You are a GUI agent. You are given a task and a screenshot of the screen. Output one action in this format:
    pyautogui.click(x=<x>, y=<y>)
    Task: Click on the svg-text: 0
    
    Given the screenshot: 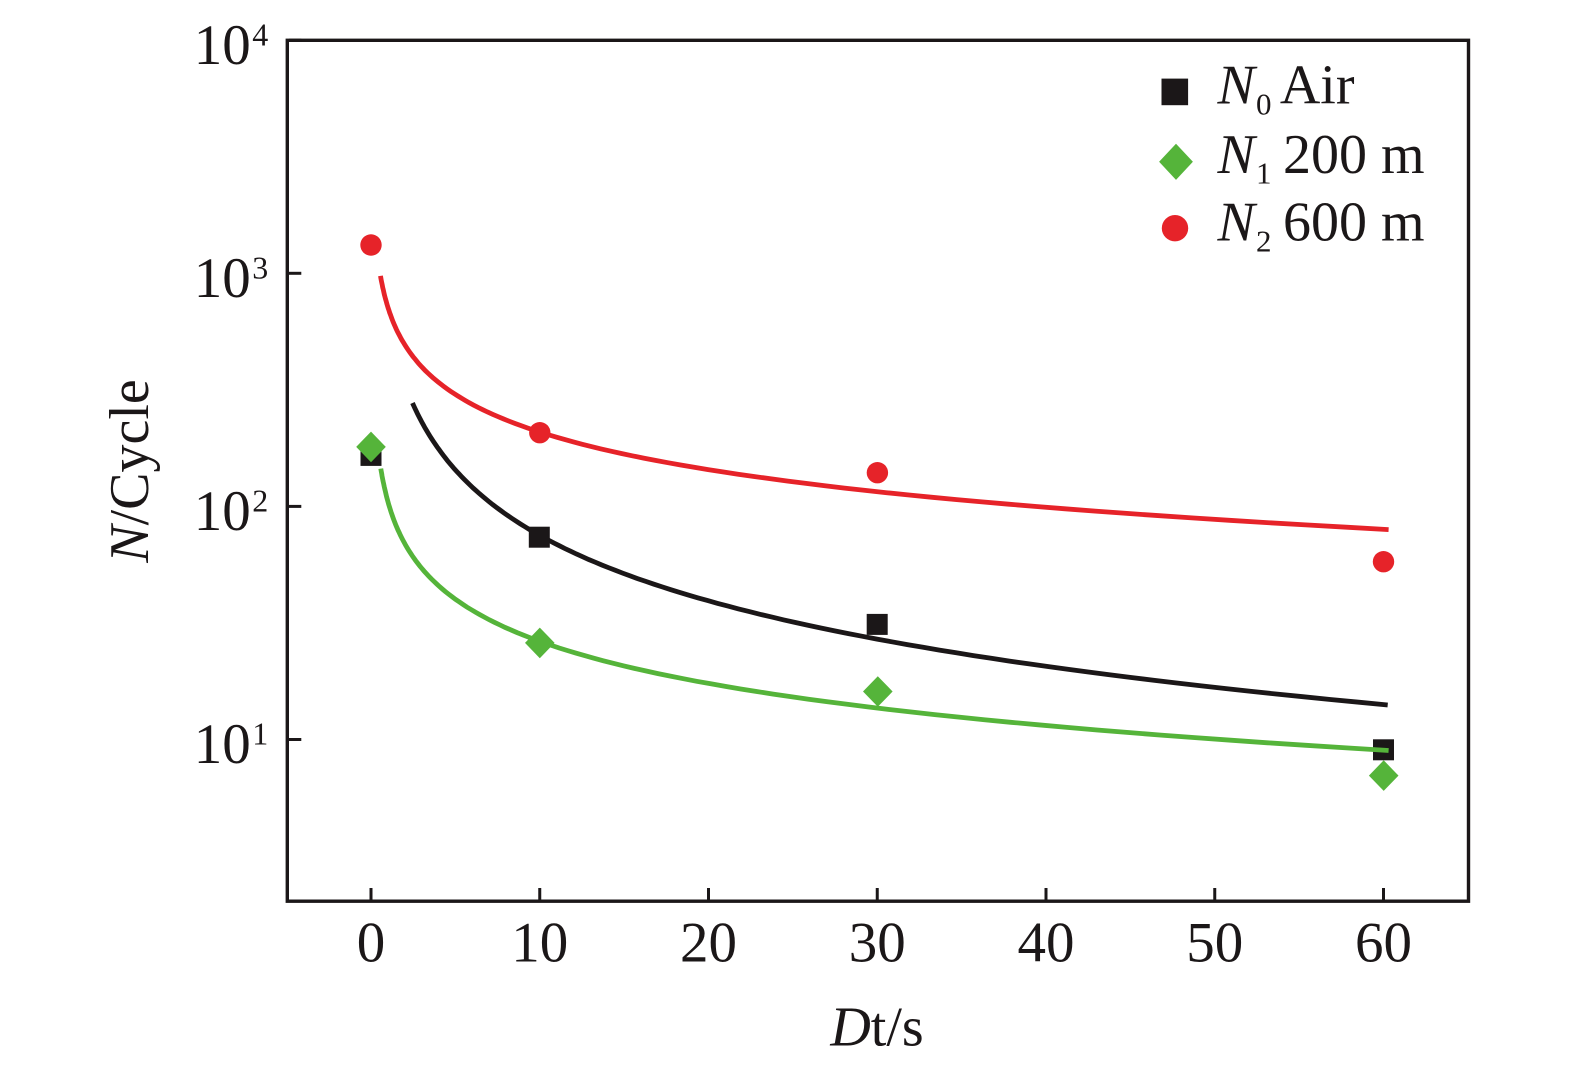 What is the action you would take?
    pyautogui.click(x=371, y=943)
    